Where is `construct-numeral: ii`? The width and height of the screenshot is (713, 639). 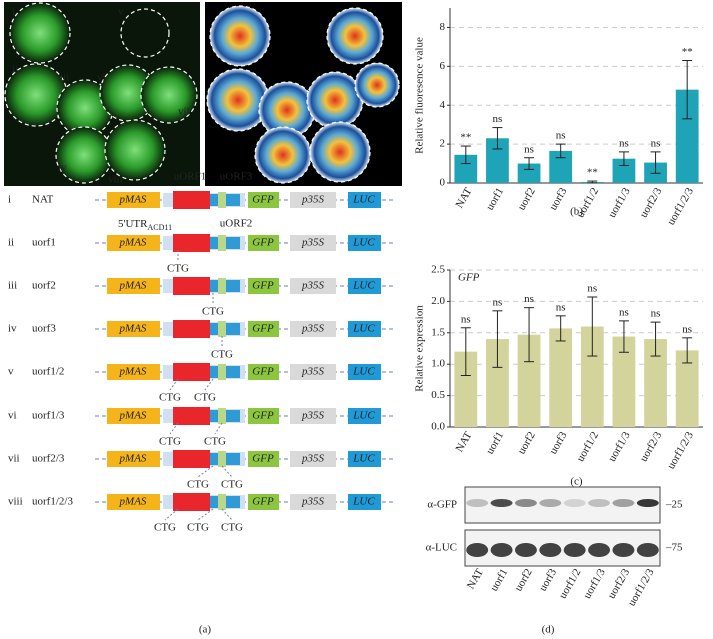 construct-numeral: ii is located at coordinates (11, 243).